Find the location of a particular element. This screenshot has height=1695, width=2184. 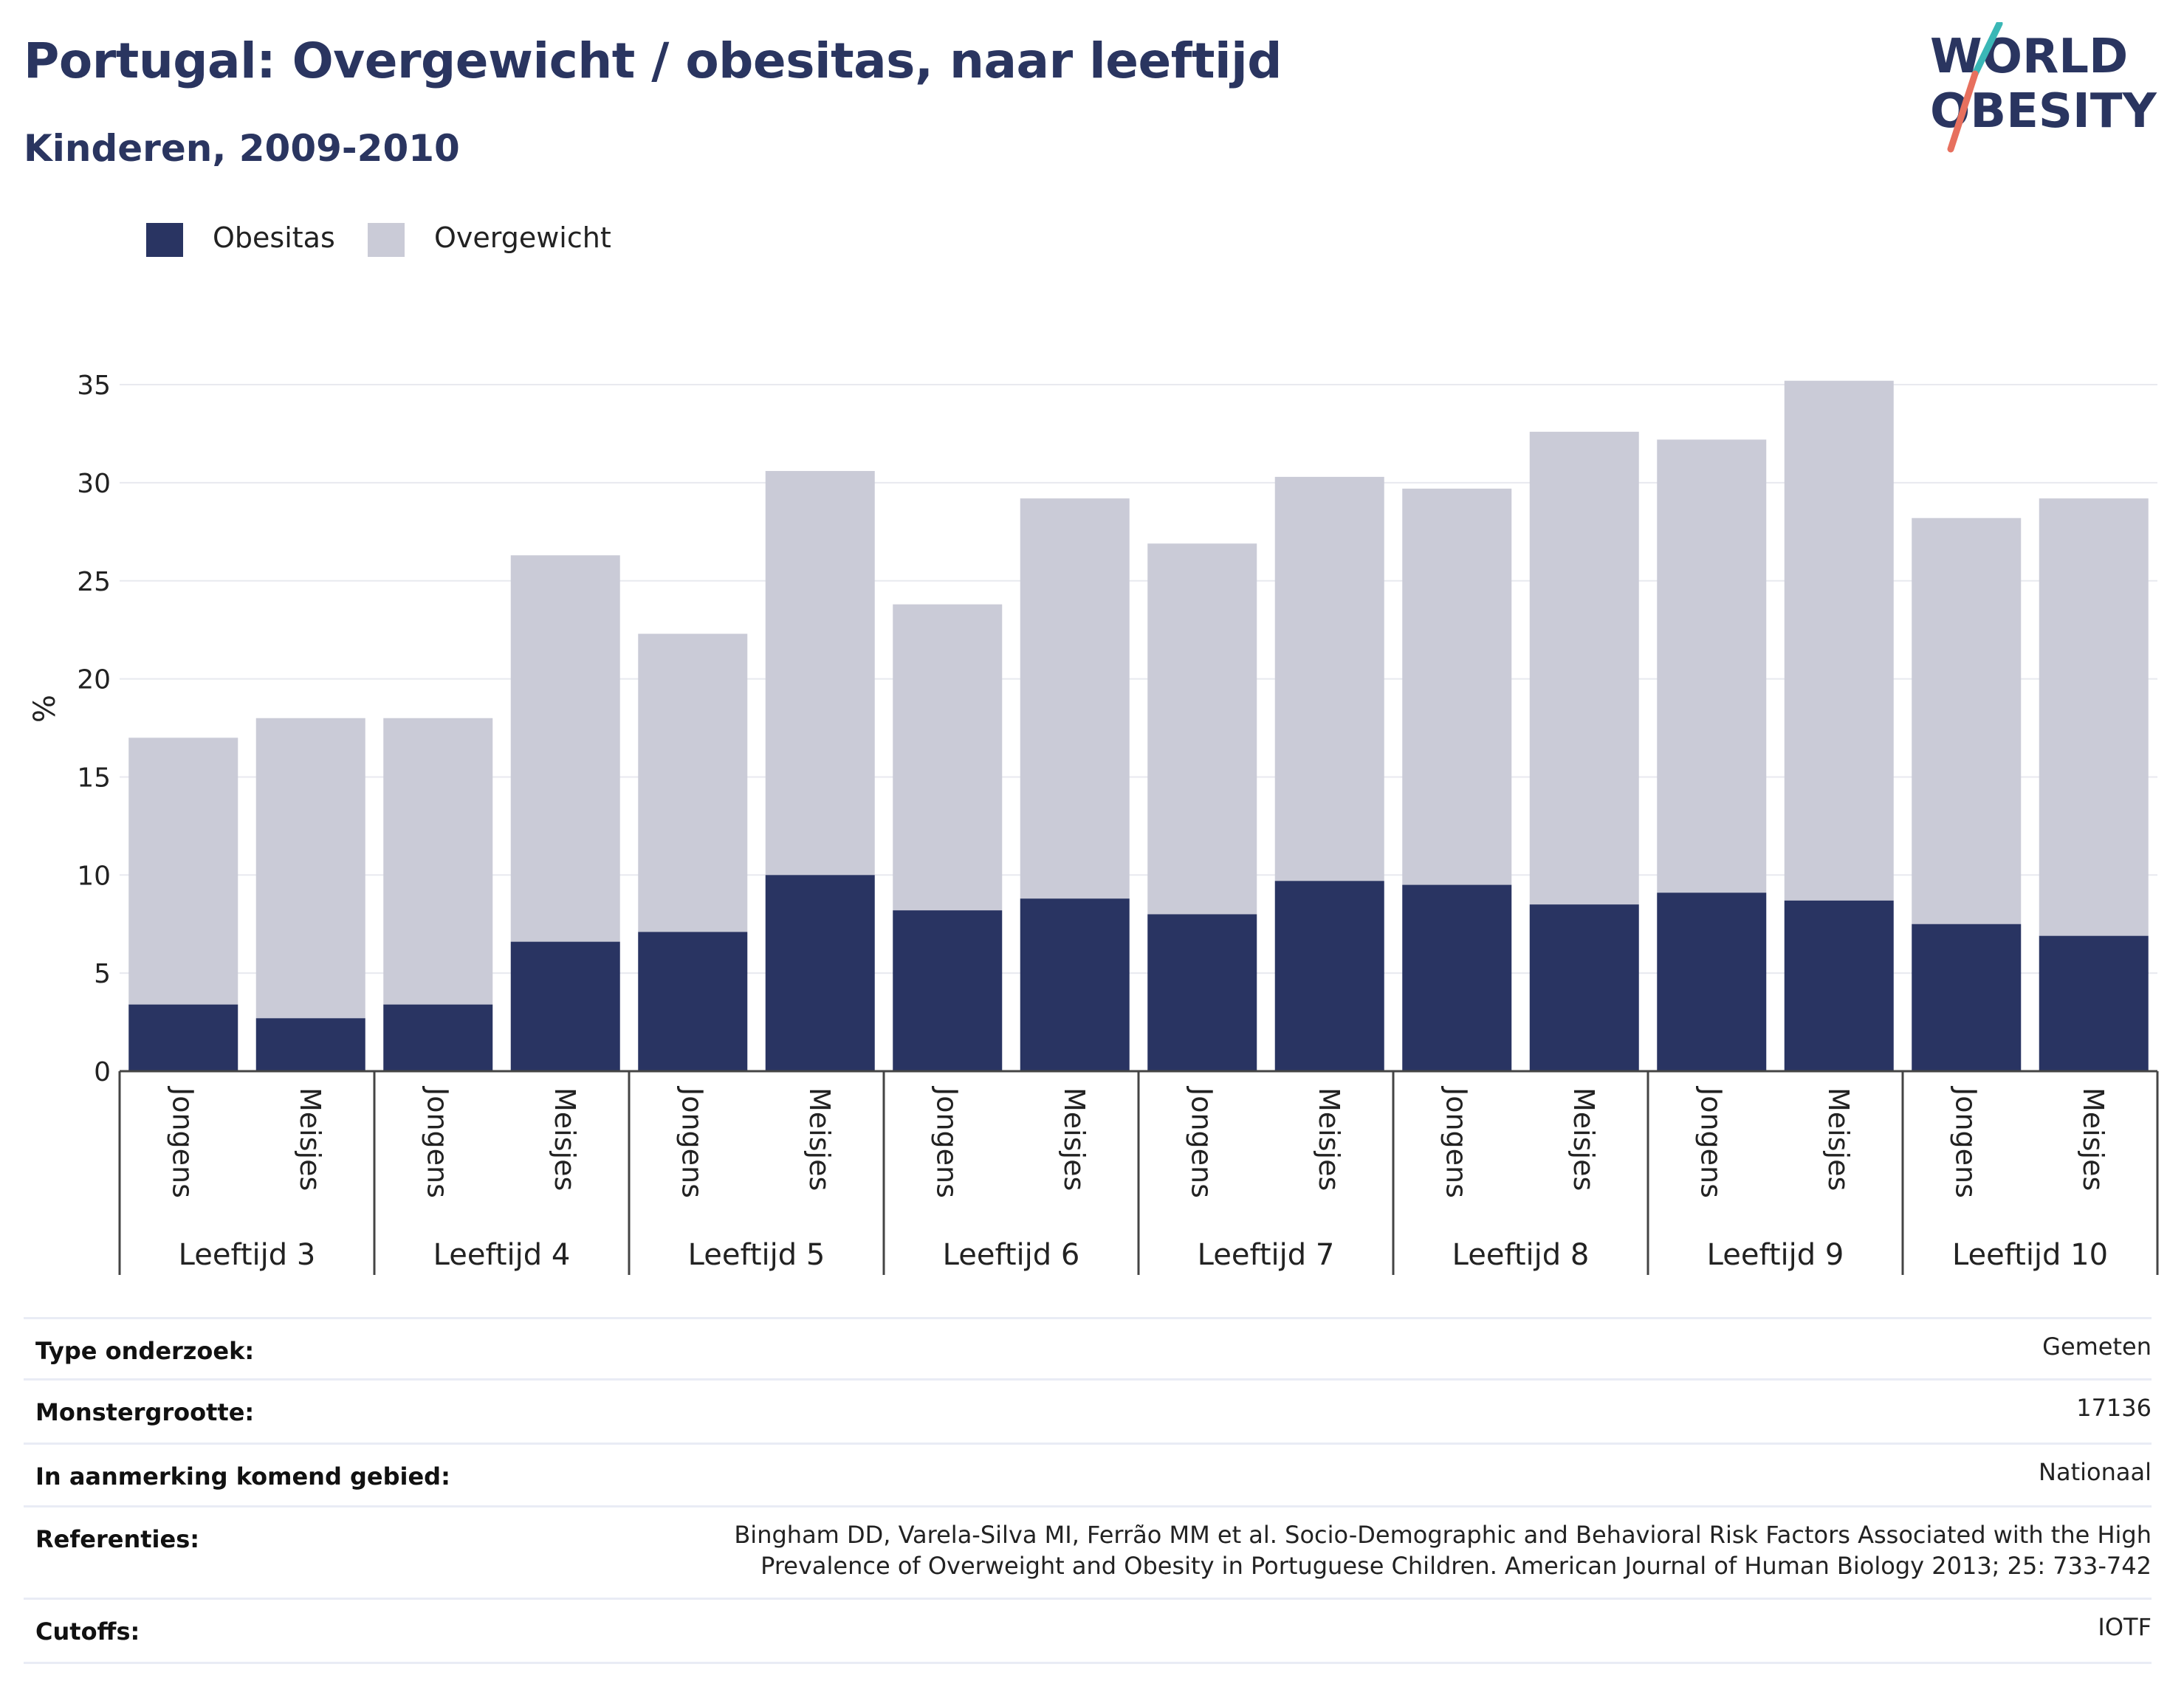

world-obesity-logo: WORLD OBESITY is located at coordinates (2044, 87).